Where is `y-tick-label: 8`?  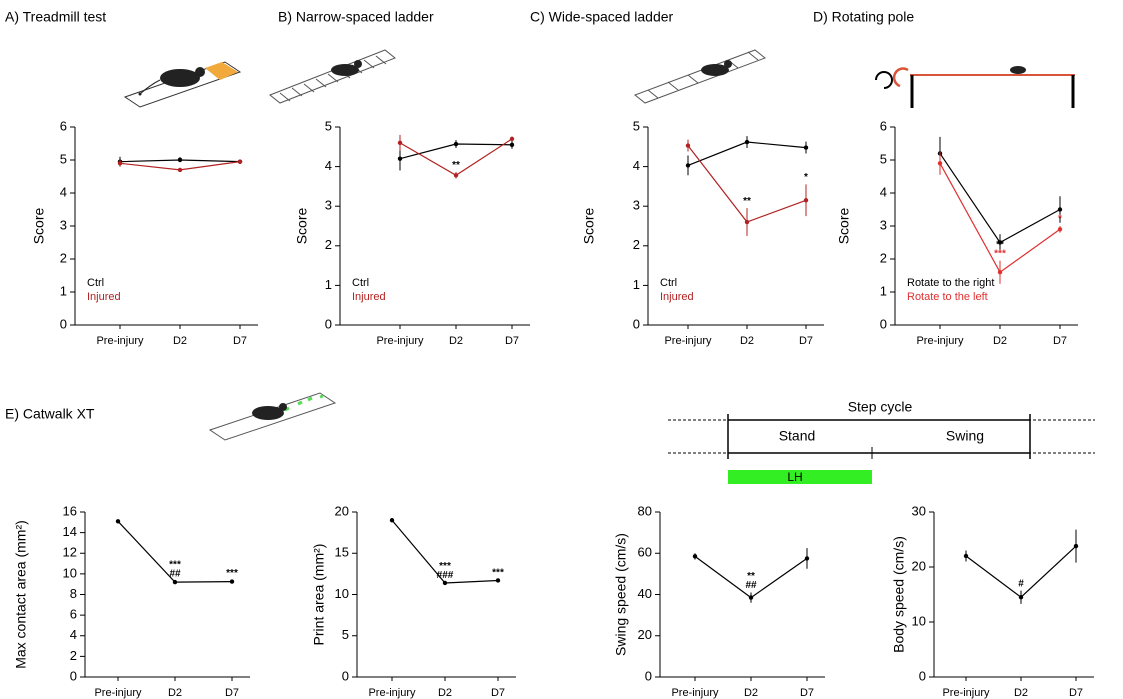
y-tick-label: 8 is located at coordinates (73, 593).